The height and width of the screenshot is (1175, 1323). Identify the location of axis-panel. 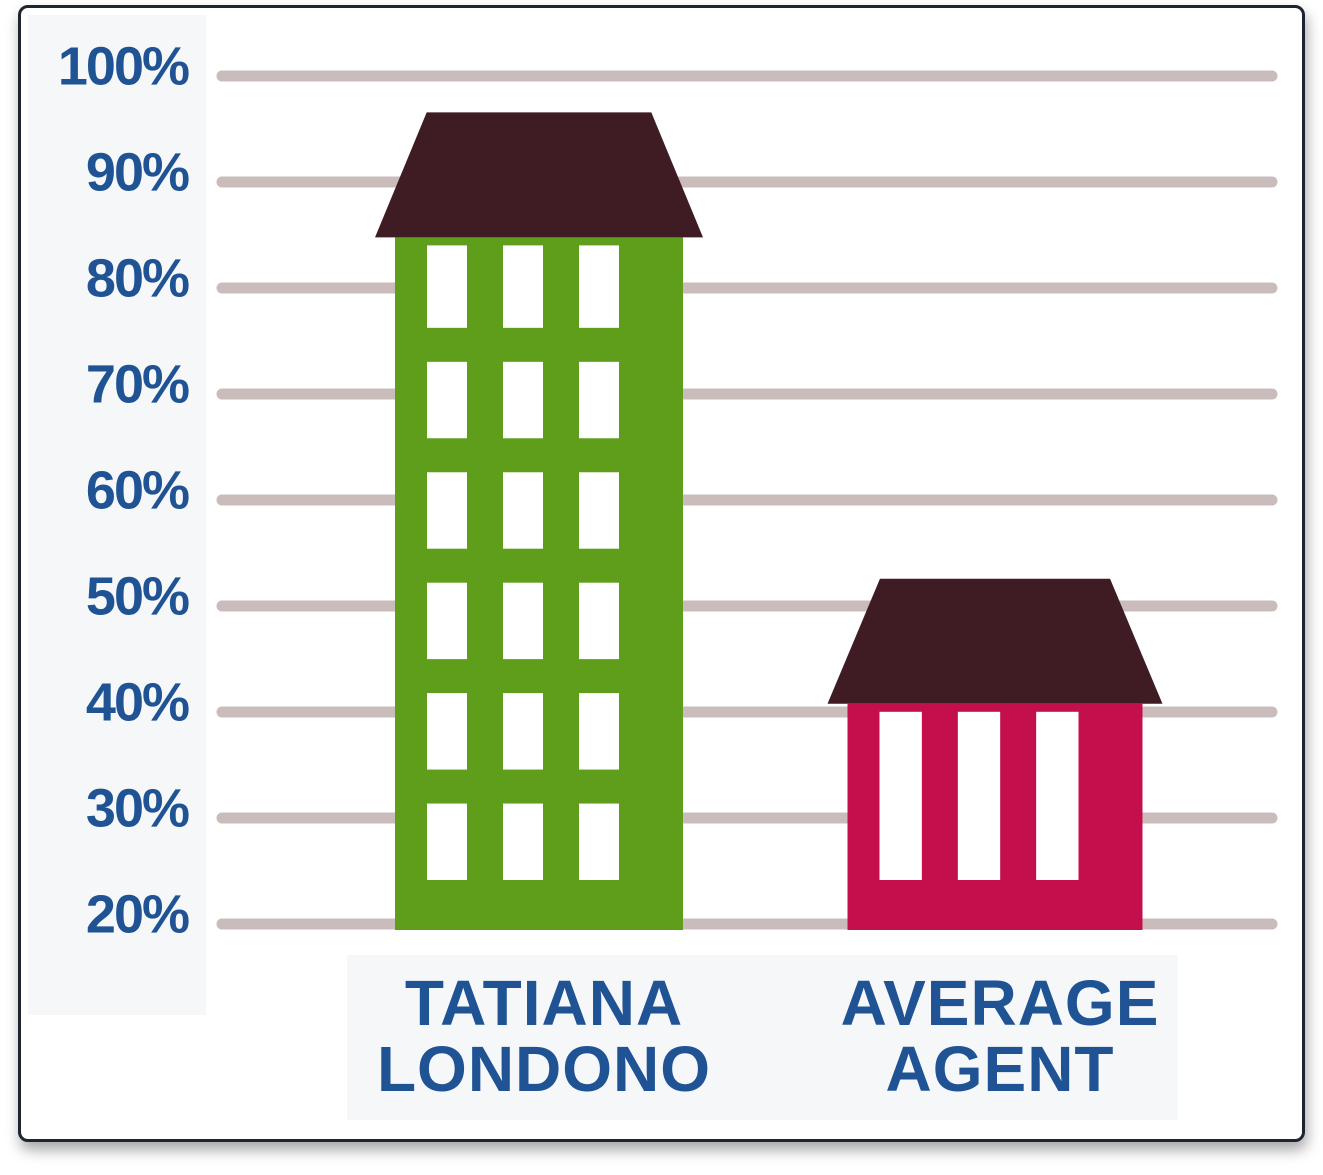
(117, 515).